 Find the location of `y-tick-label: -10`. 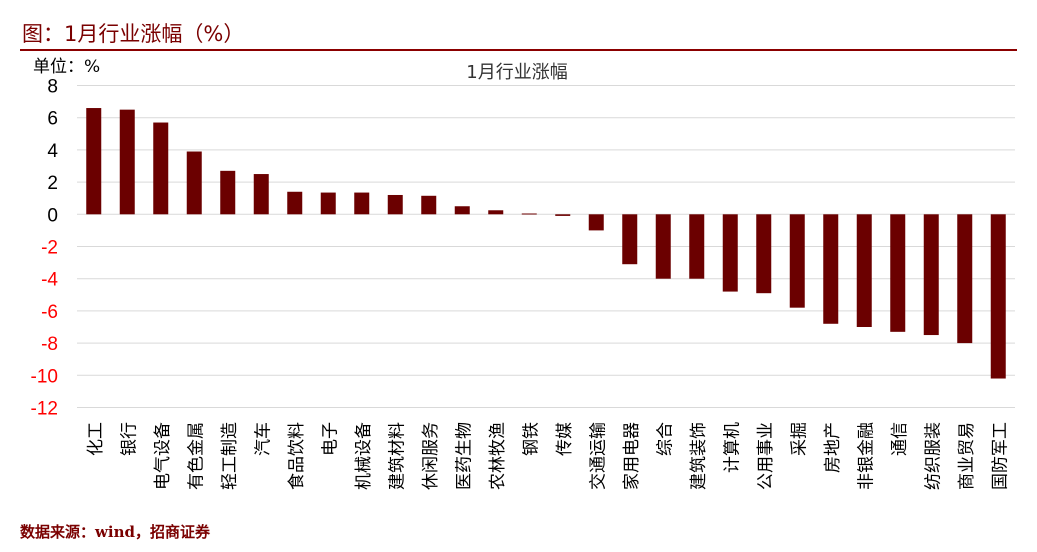

y-tick-label: -10 is located at coordinates (44, 376).